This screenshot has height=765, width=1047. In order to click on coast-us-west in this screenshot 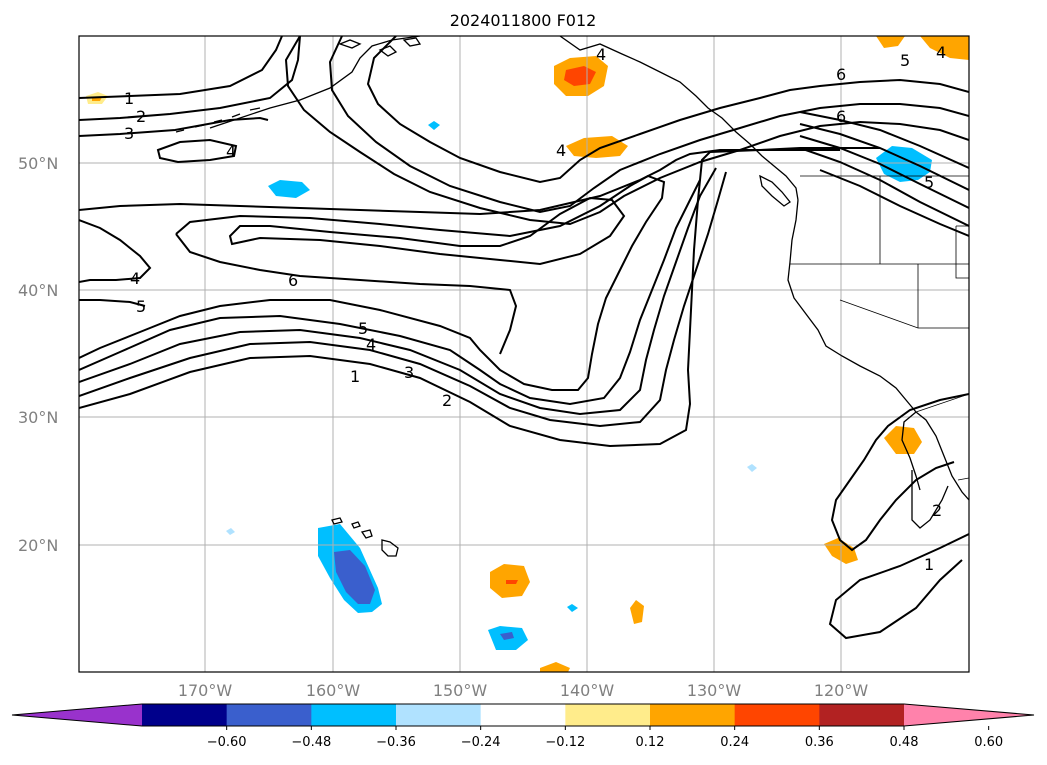, I will do `click(852, 306)`.